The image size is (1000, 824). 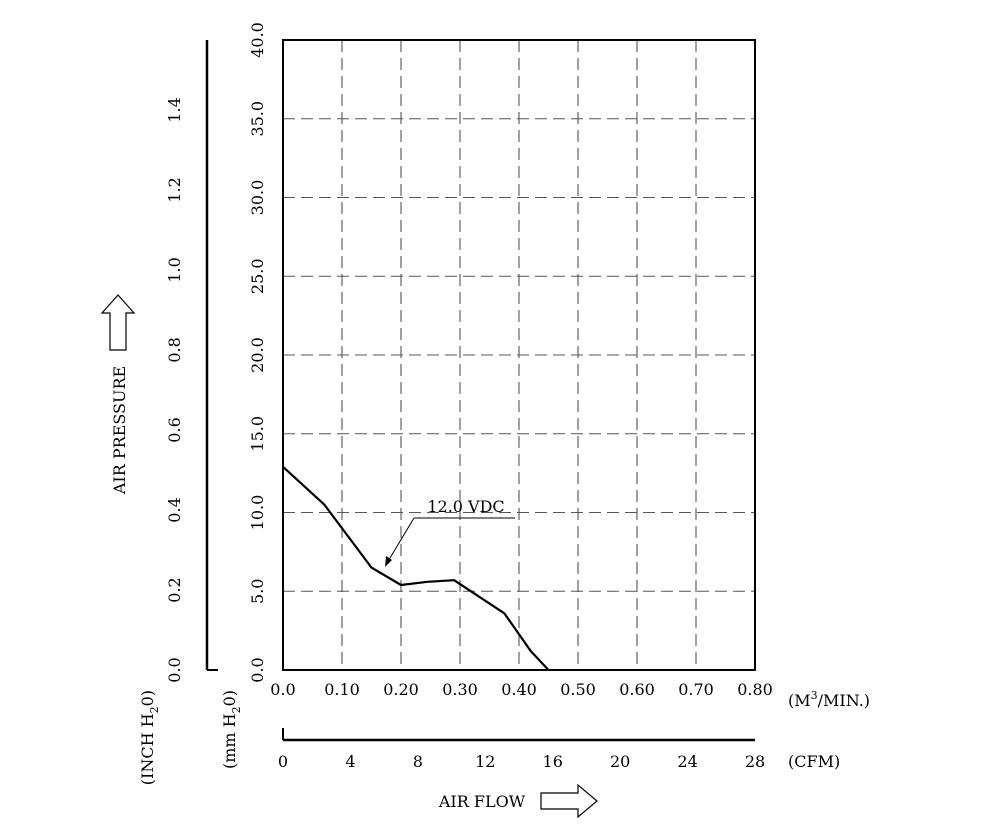 I want to click on cfm-tick-labels: 0 4 8 12 16 20 24 28, so click(x=521, y=761).